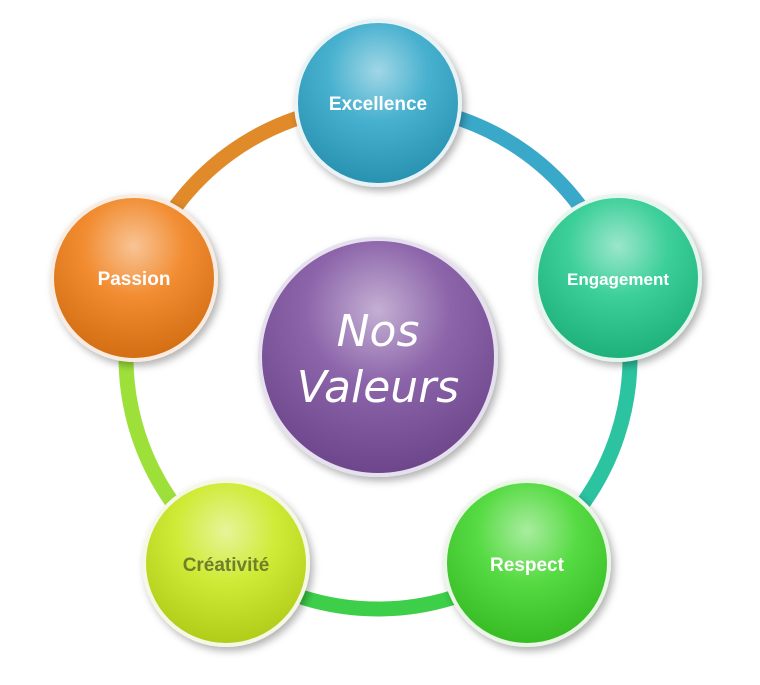 Image resolution: width=760 pixels, height=685 pixels. Describe the element at coordinates (378, 387) in the screenshot. I see `center-title-line-2: Valeurs` at that location.